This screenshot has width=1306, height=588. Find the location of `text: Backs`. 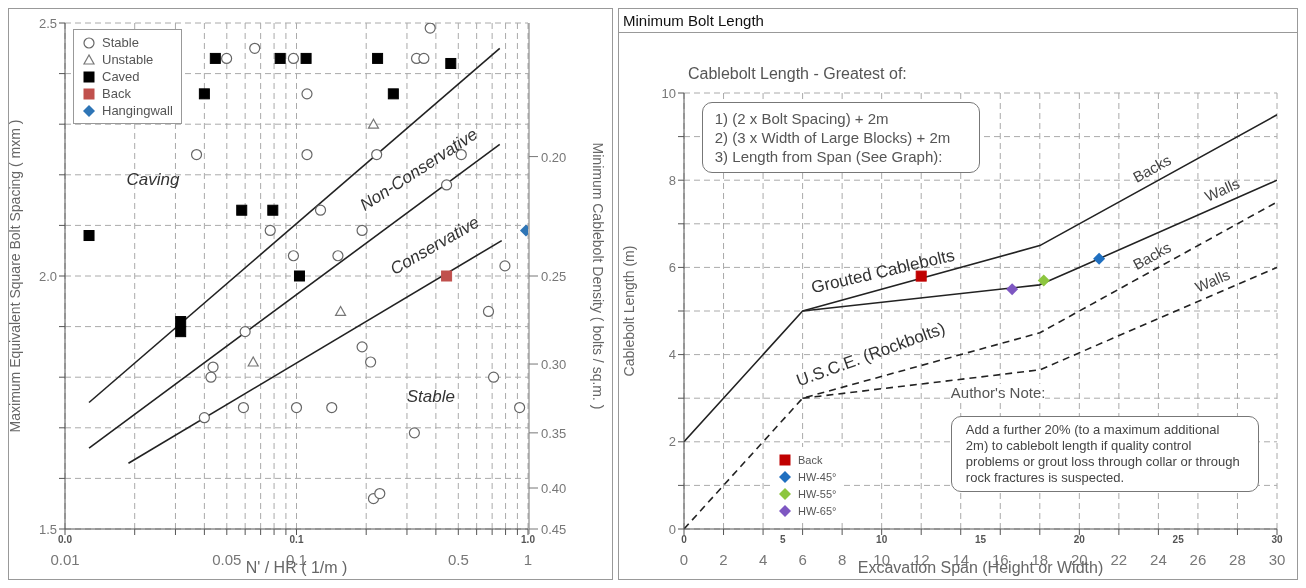

text: Backs is located at coordinates (1151, 168).